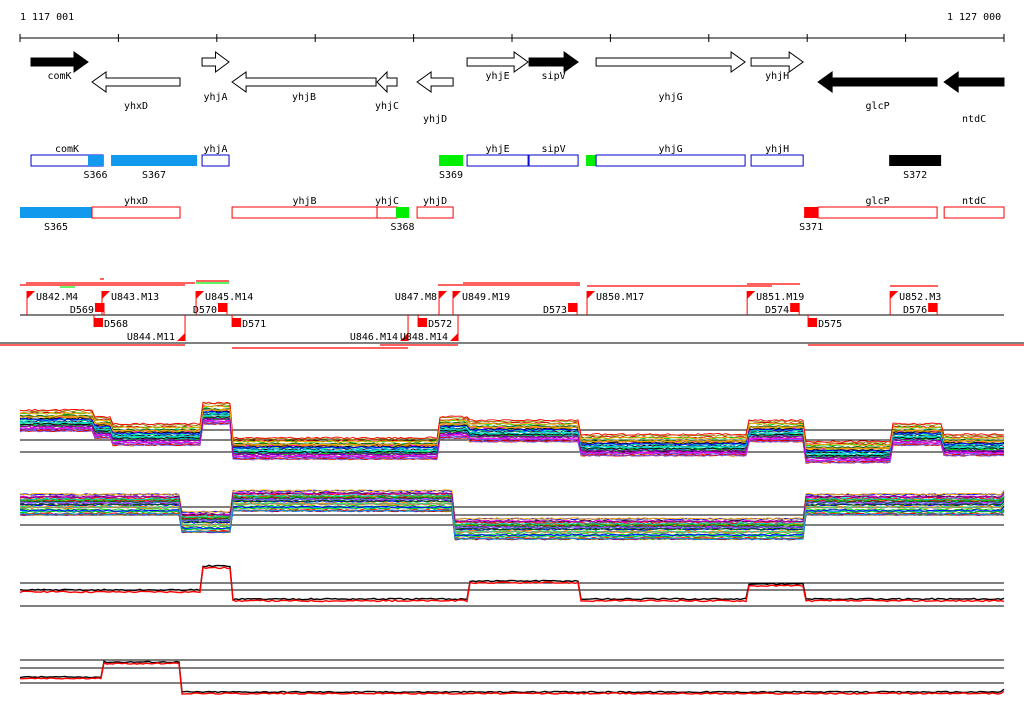 The image size is (1024, 714). What do you see at coordinates (777, 62) in the screenshot?
I see `gene-arrow-yhjH` at bounding box center [777, 62].